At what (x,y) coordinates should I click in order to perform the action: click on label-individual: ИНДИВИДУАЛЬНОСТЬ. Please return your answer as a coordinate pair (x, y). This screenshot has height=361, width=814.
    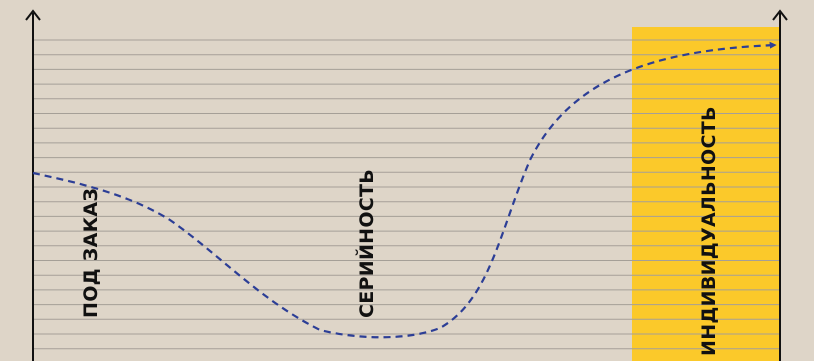
    Looking at the image, I should click on (709, 231).